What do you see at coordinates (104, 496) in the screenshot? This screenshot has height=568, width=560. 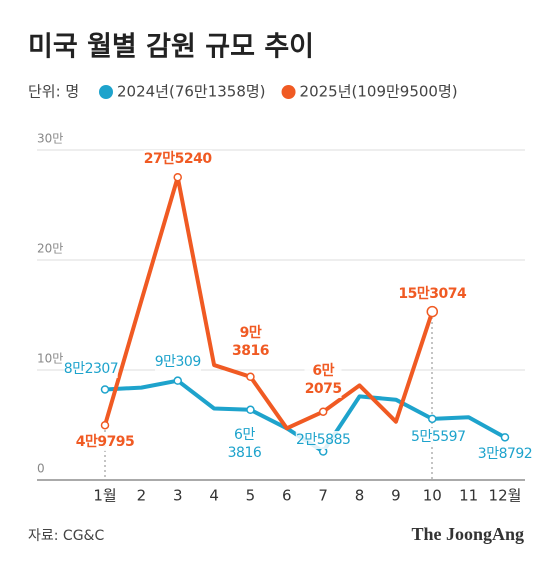 I see `x-tick-label: 1월` at bounding box center [104, 496].